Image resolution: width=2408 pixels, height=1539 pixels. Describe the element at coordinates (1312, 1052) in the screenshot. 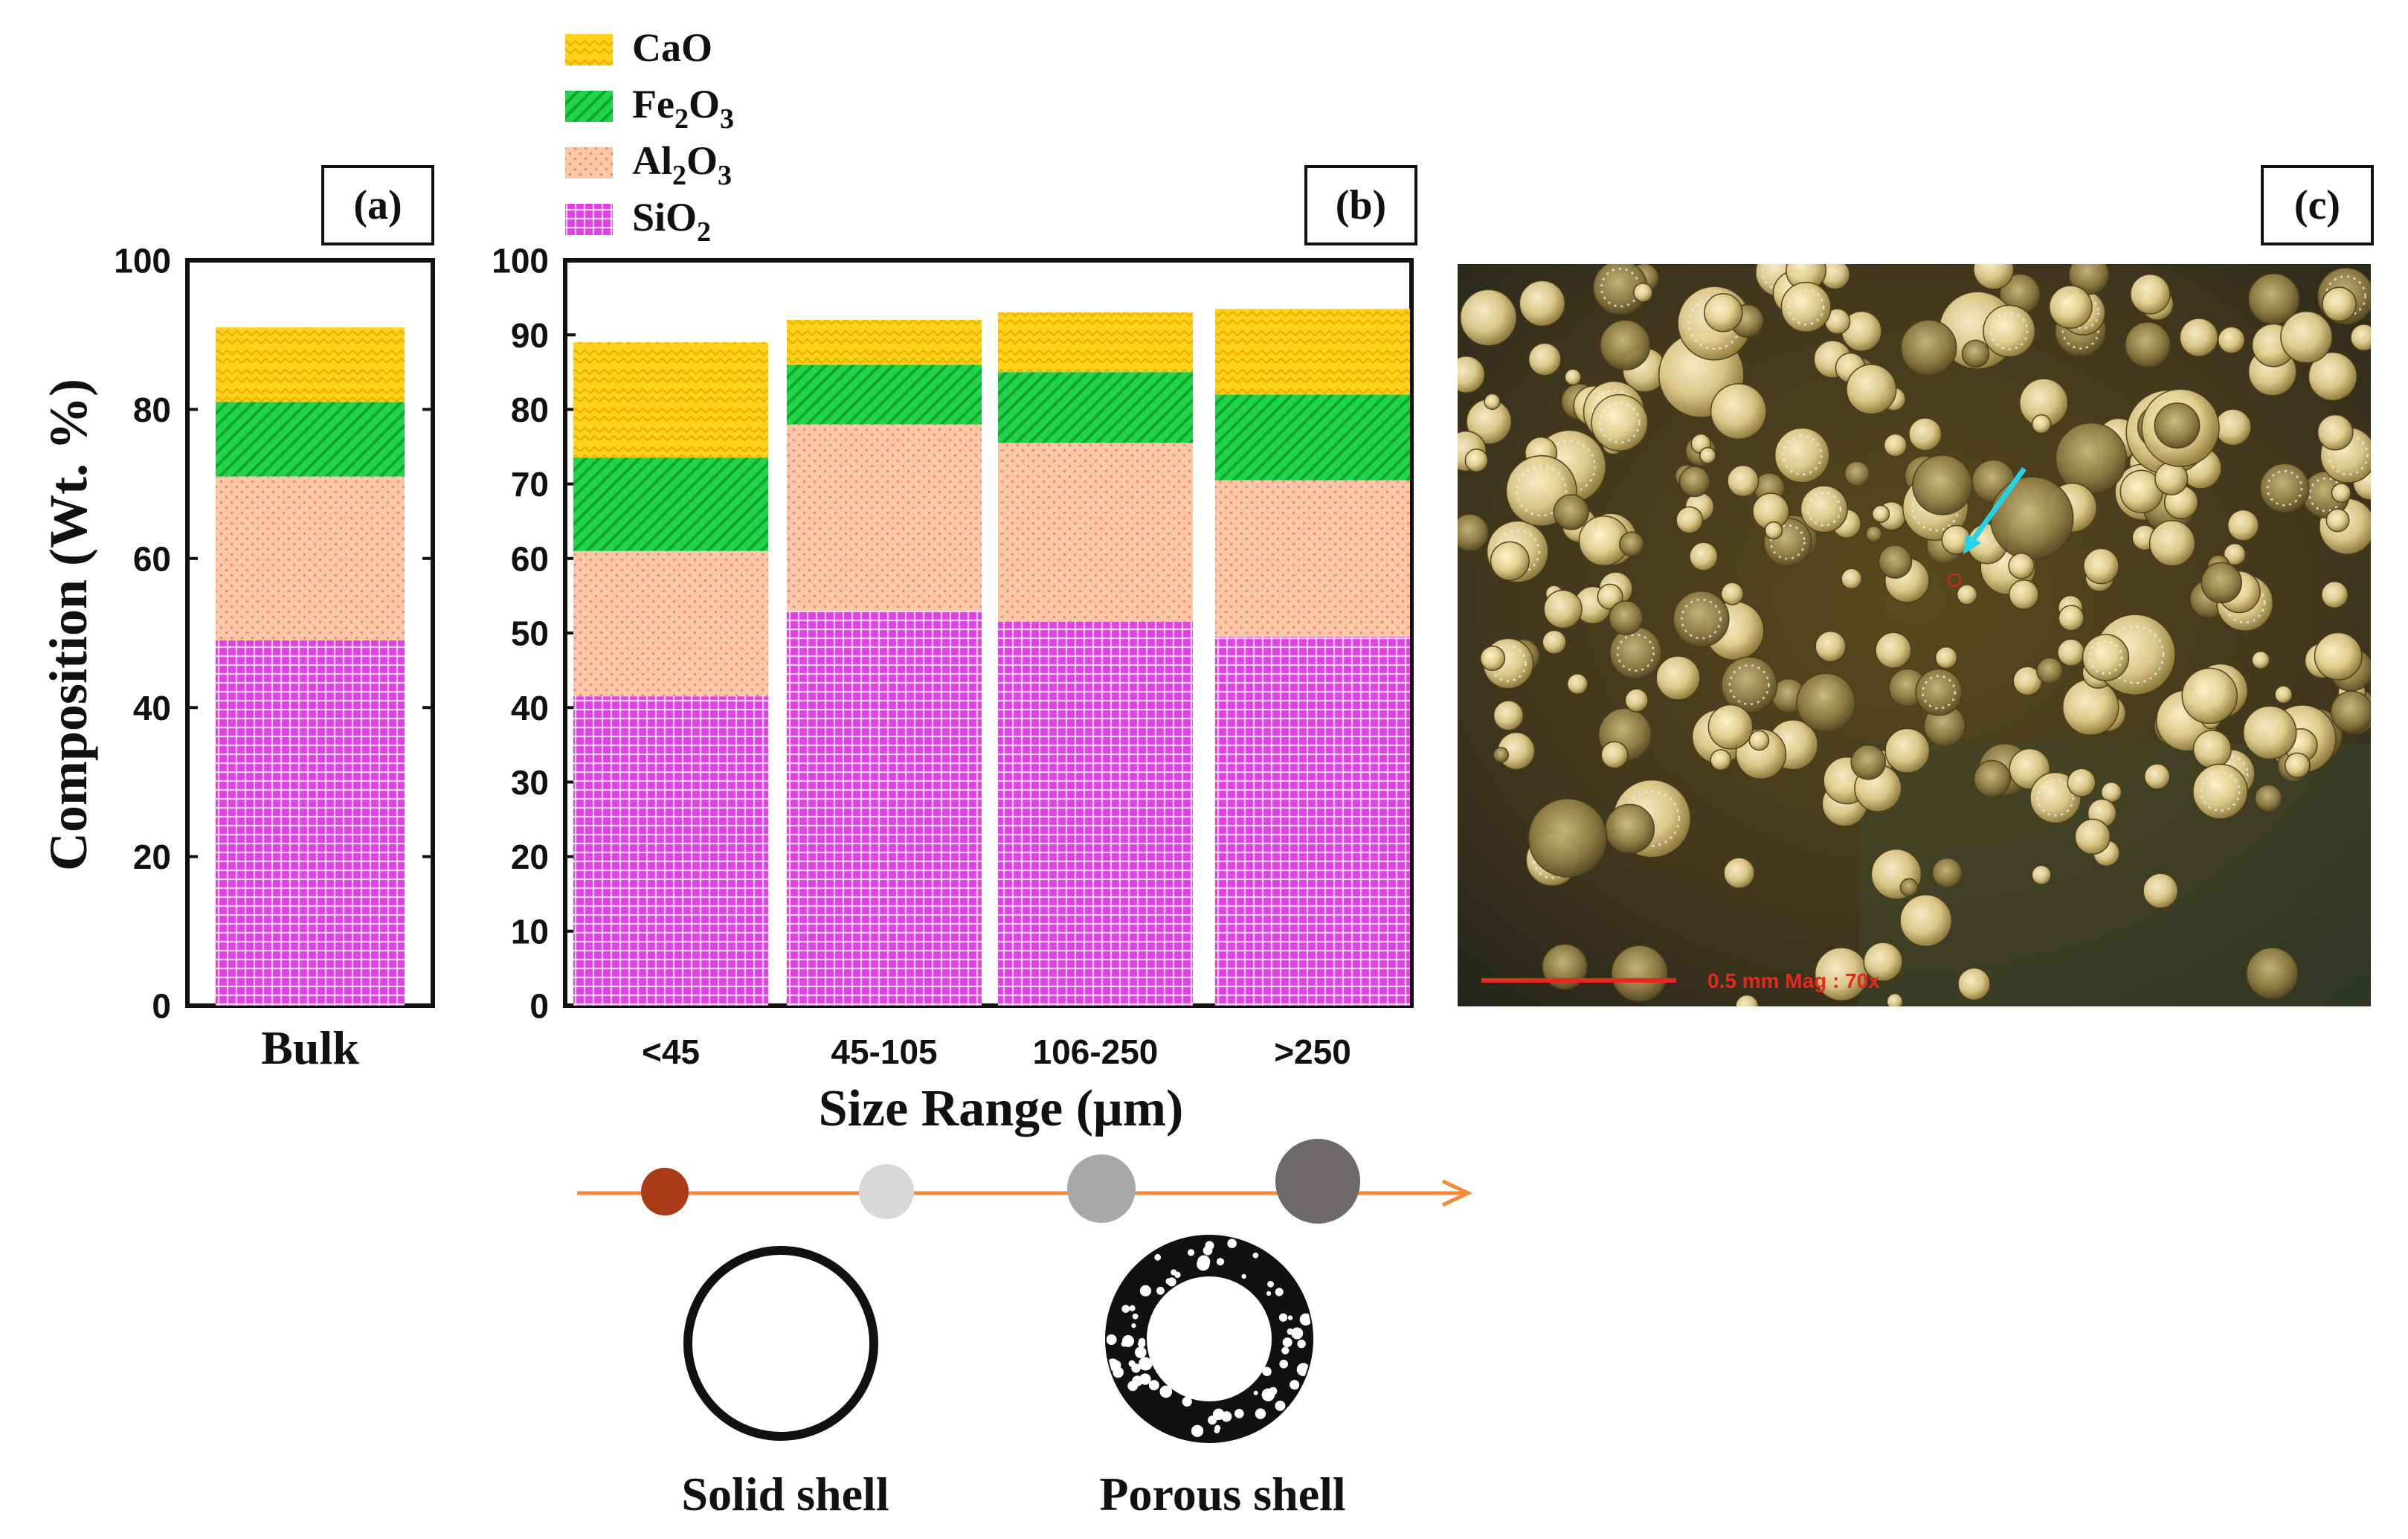

I see `x-tick-label: >250` at that location.